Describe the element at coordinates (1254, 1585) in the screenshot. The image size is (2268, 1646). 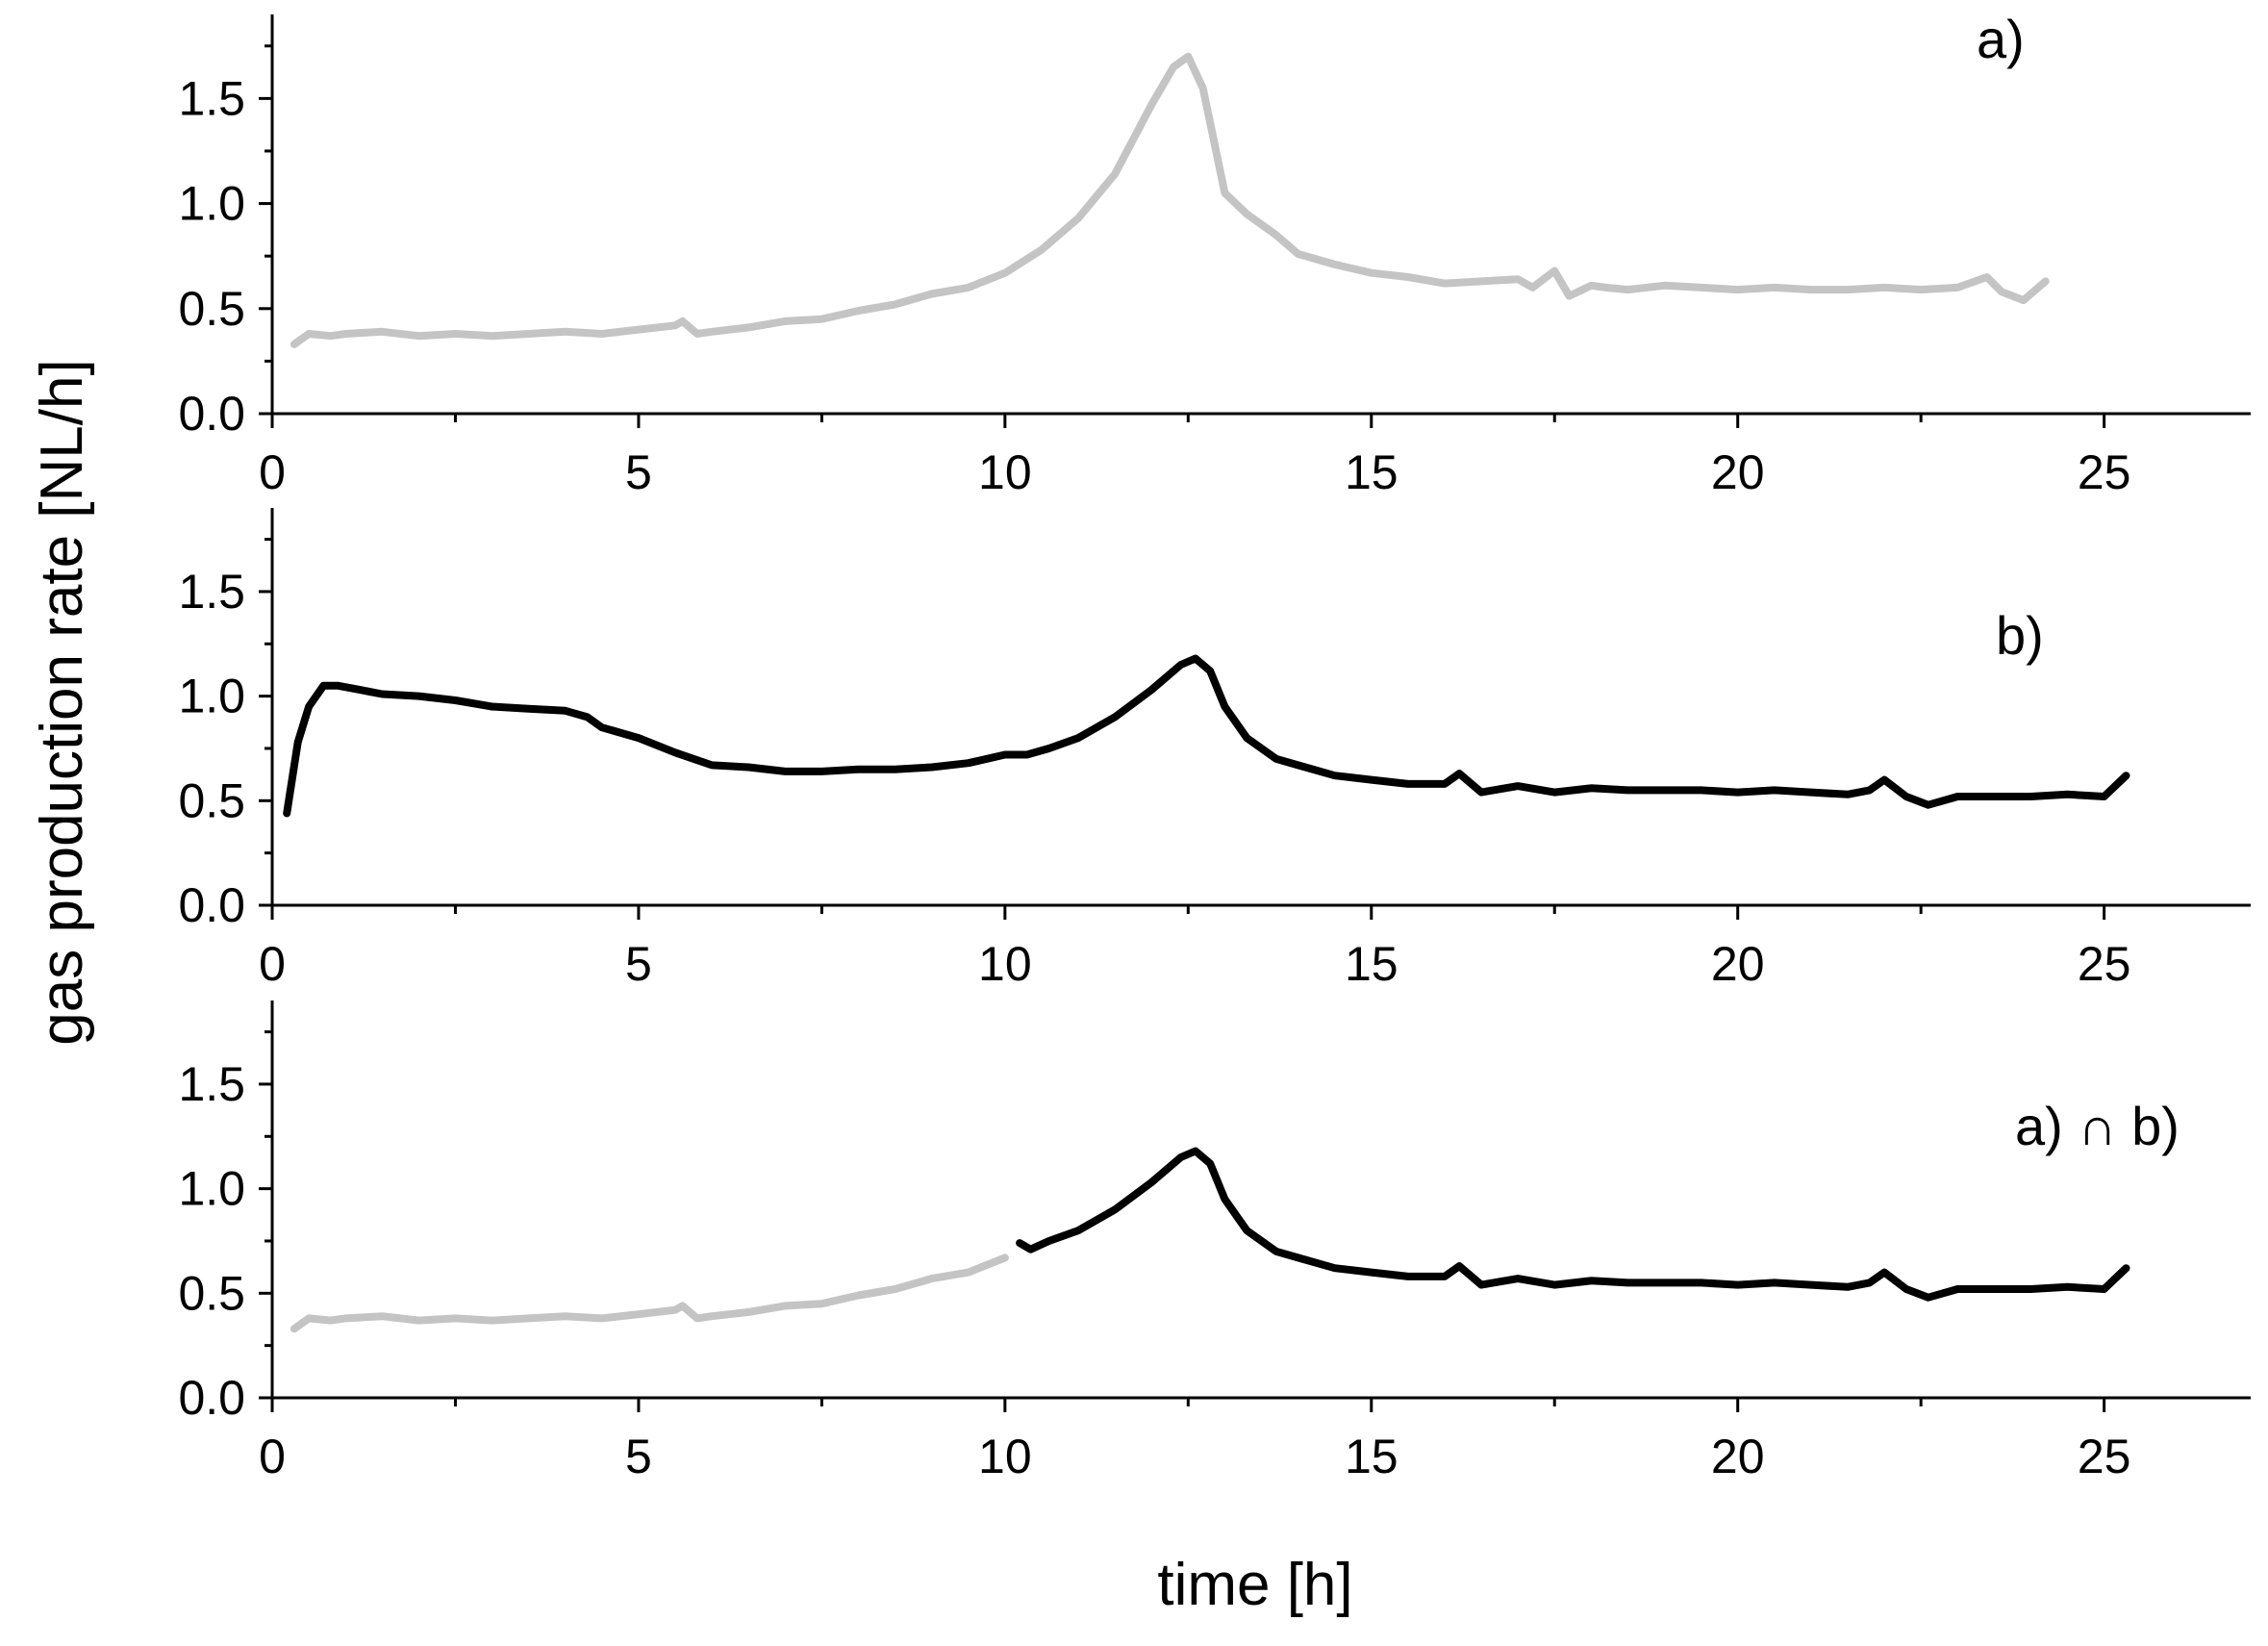
I see `x-axis-title: time [h]` at that location.